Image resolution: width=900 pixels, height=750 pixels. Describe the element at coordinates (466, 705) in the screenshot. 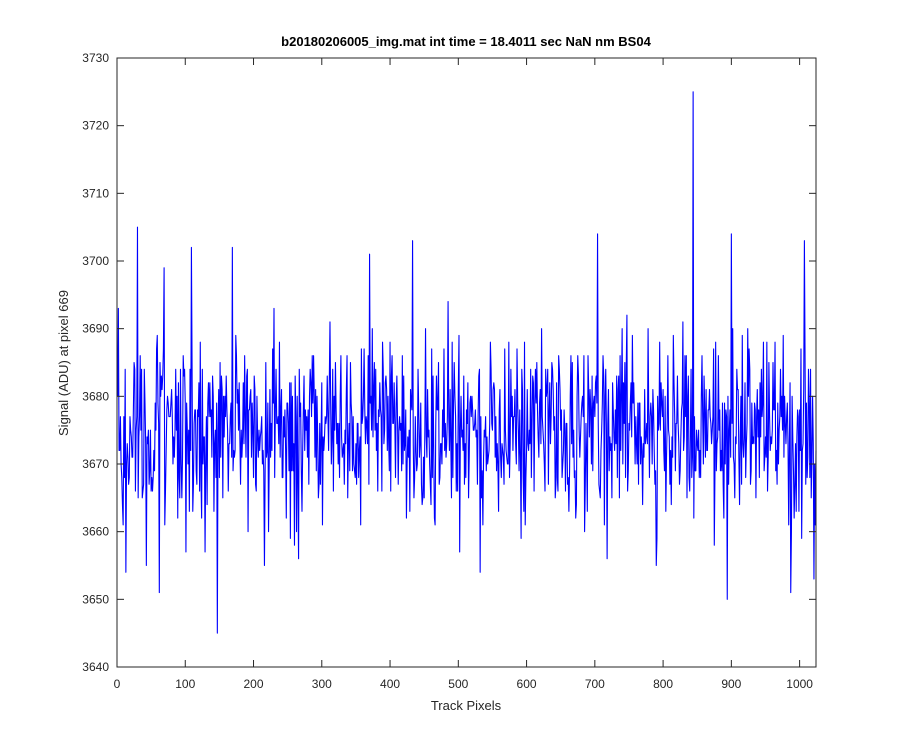

I see `x-axis-title: Track Pixels` at that location.